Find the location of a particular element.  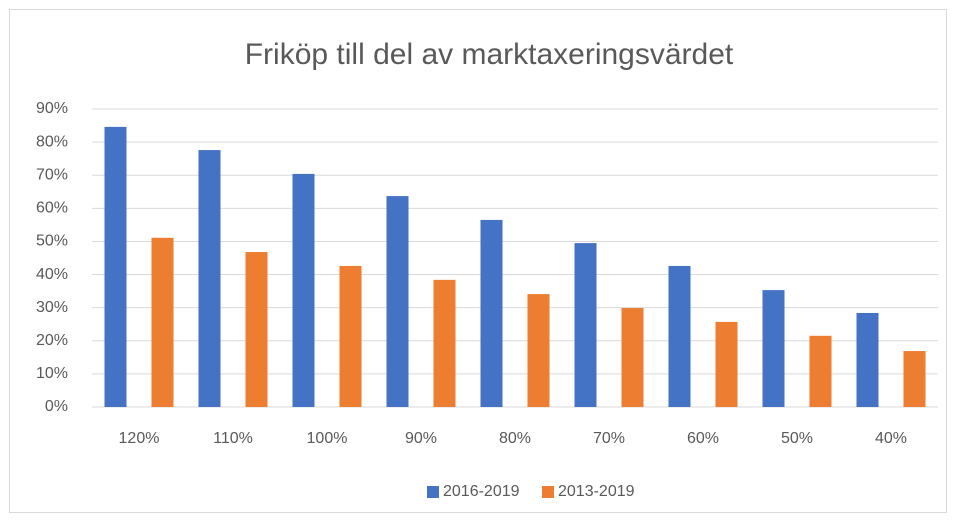

y-tick-label: 50% is located at coordinates (52, 241).